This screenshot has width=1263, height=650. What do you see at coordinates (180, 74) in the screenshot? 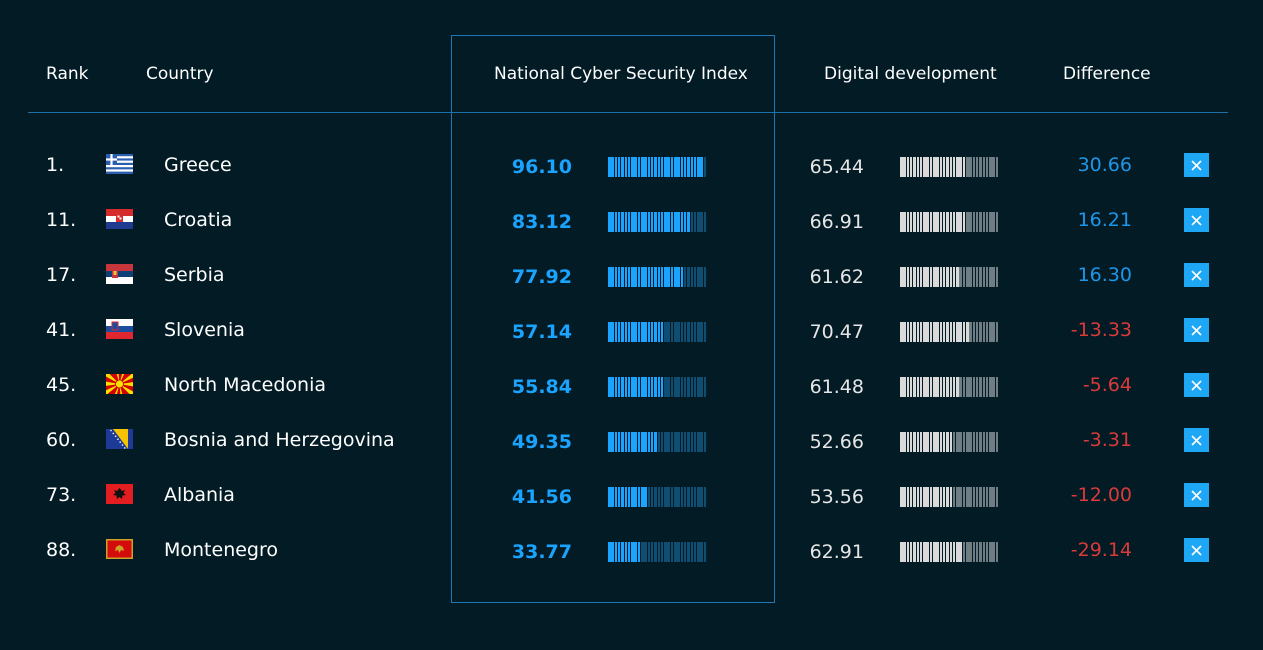
I see `header-country: Country` at bounding box center [180, 74].